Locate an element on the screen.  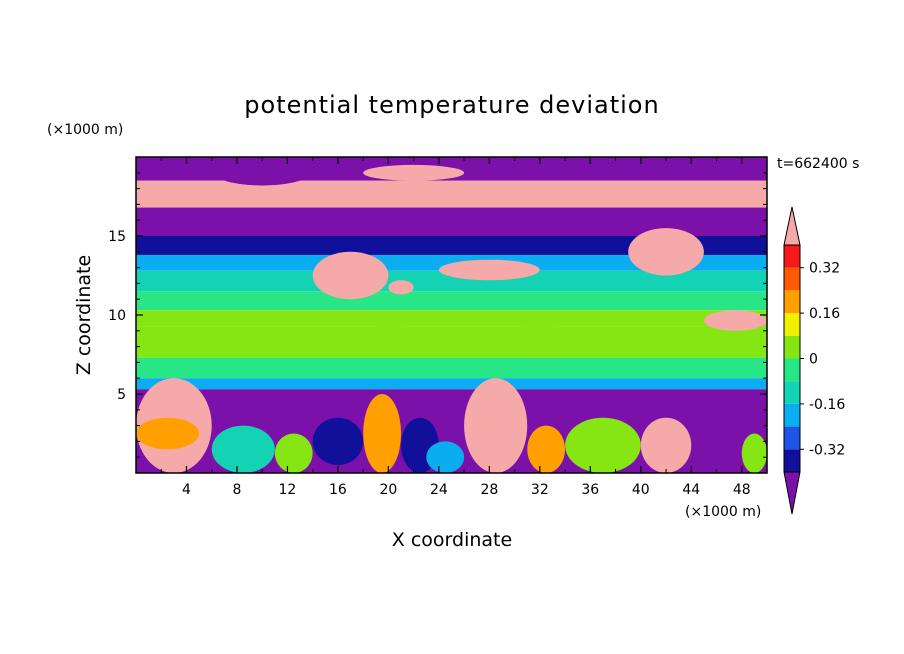
z-tick-label: 5 is located at coordinates (121, 395).